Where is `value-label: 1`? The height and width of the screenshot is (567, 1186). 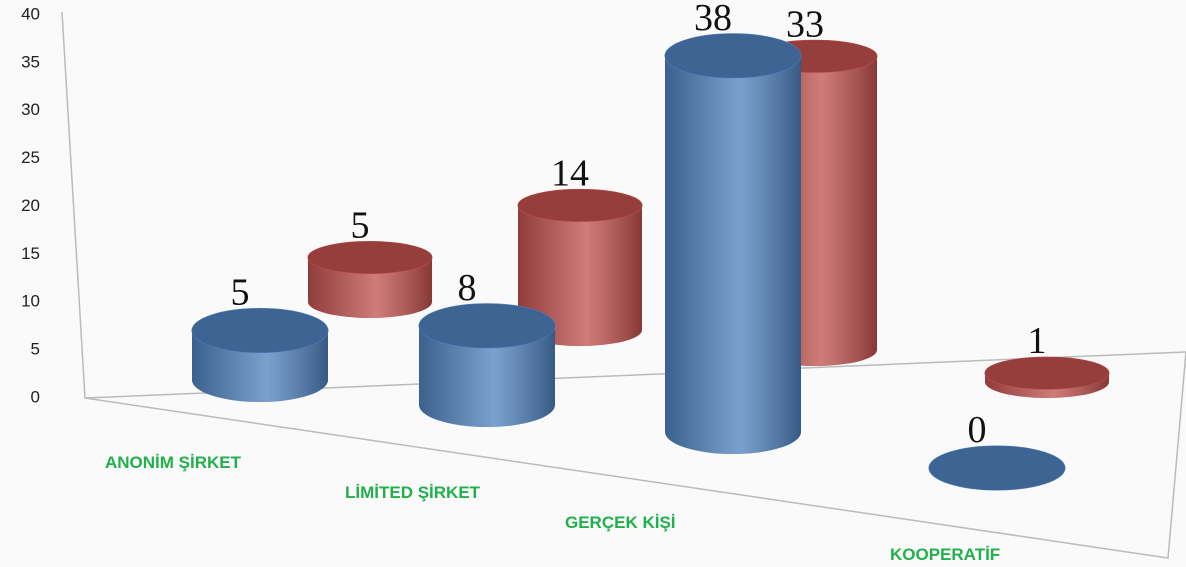 value-label: 1 is located at coordinates (1037, 341).